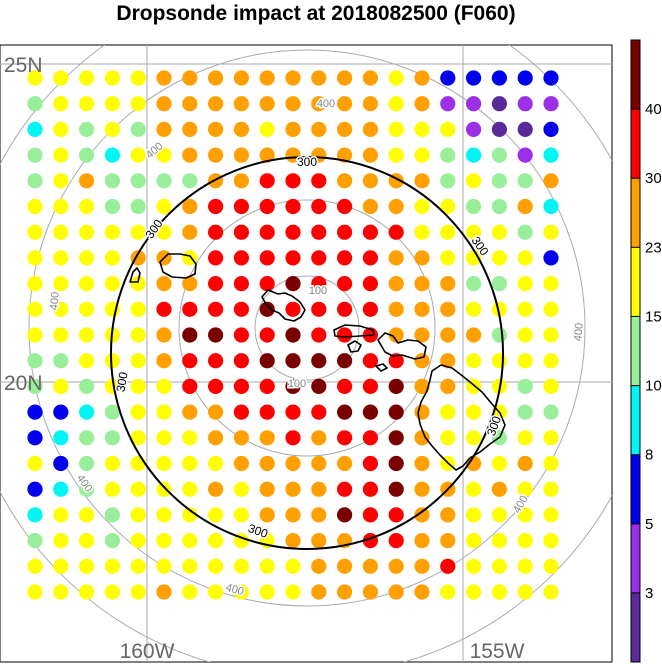  What do you see at coordinates (354, 346) in the screenshot?
I see `island-lanai` at bounding box center [354, 346].